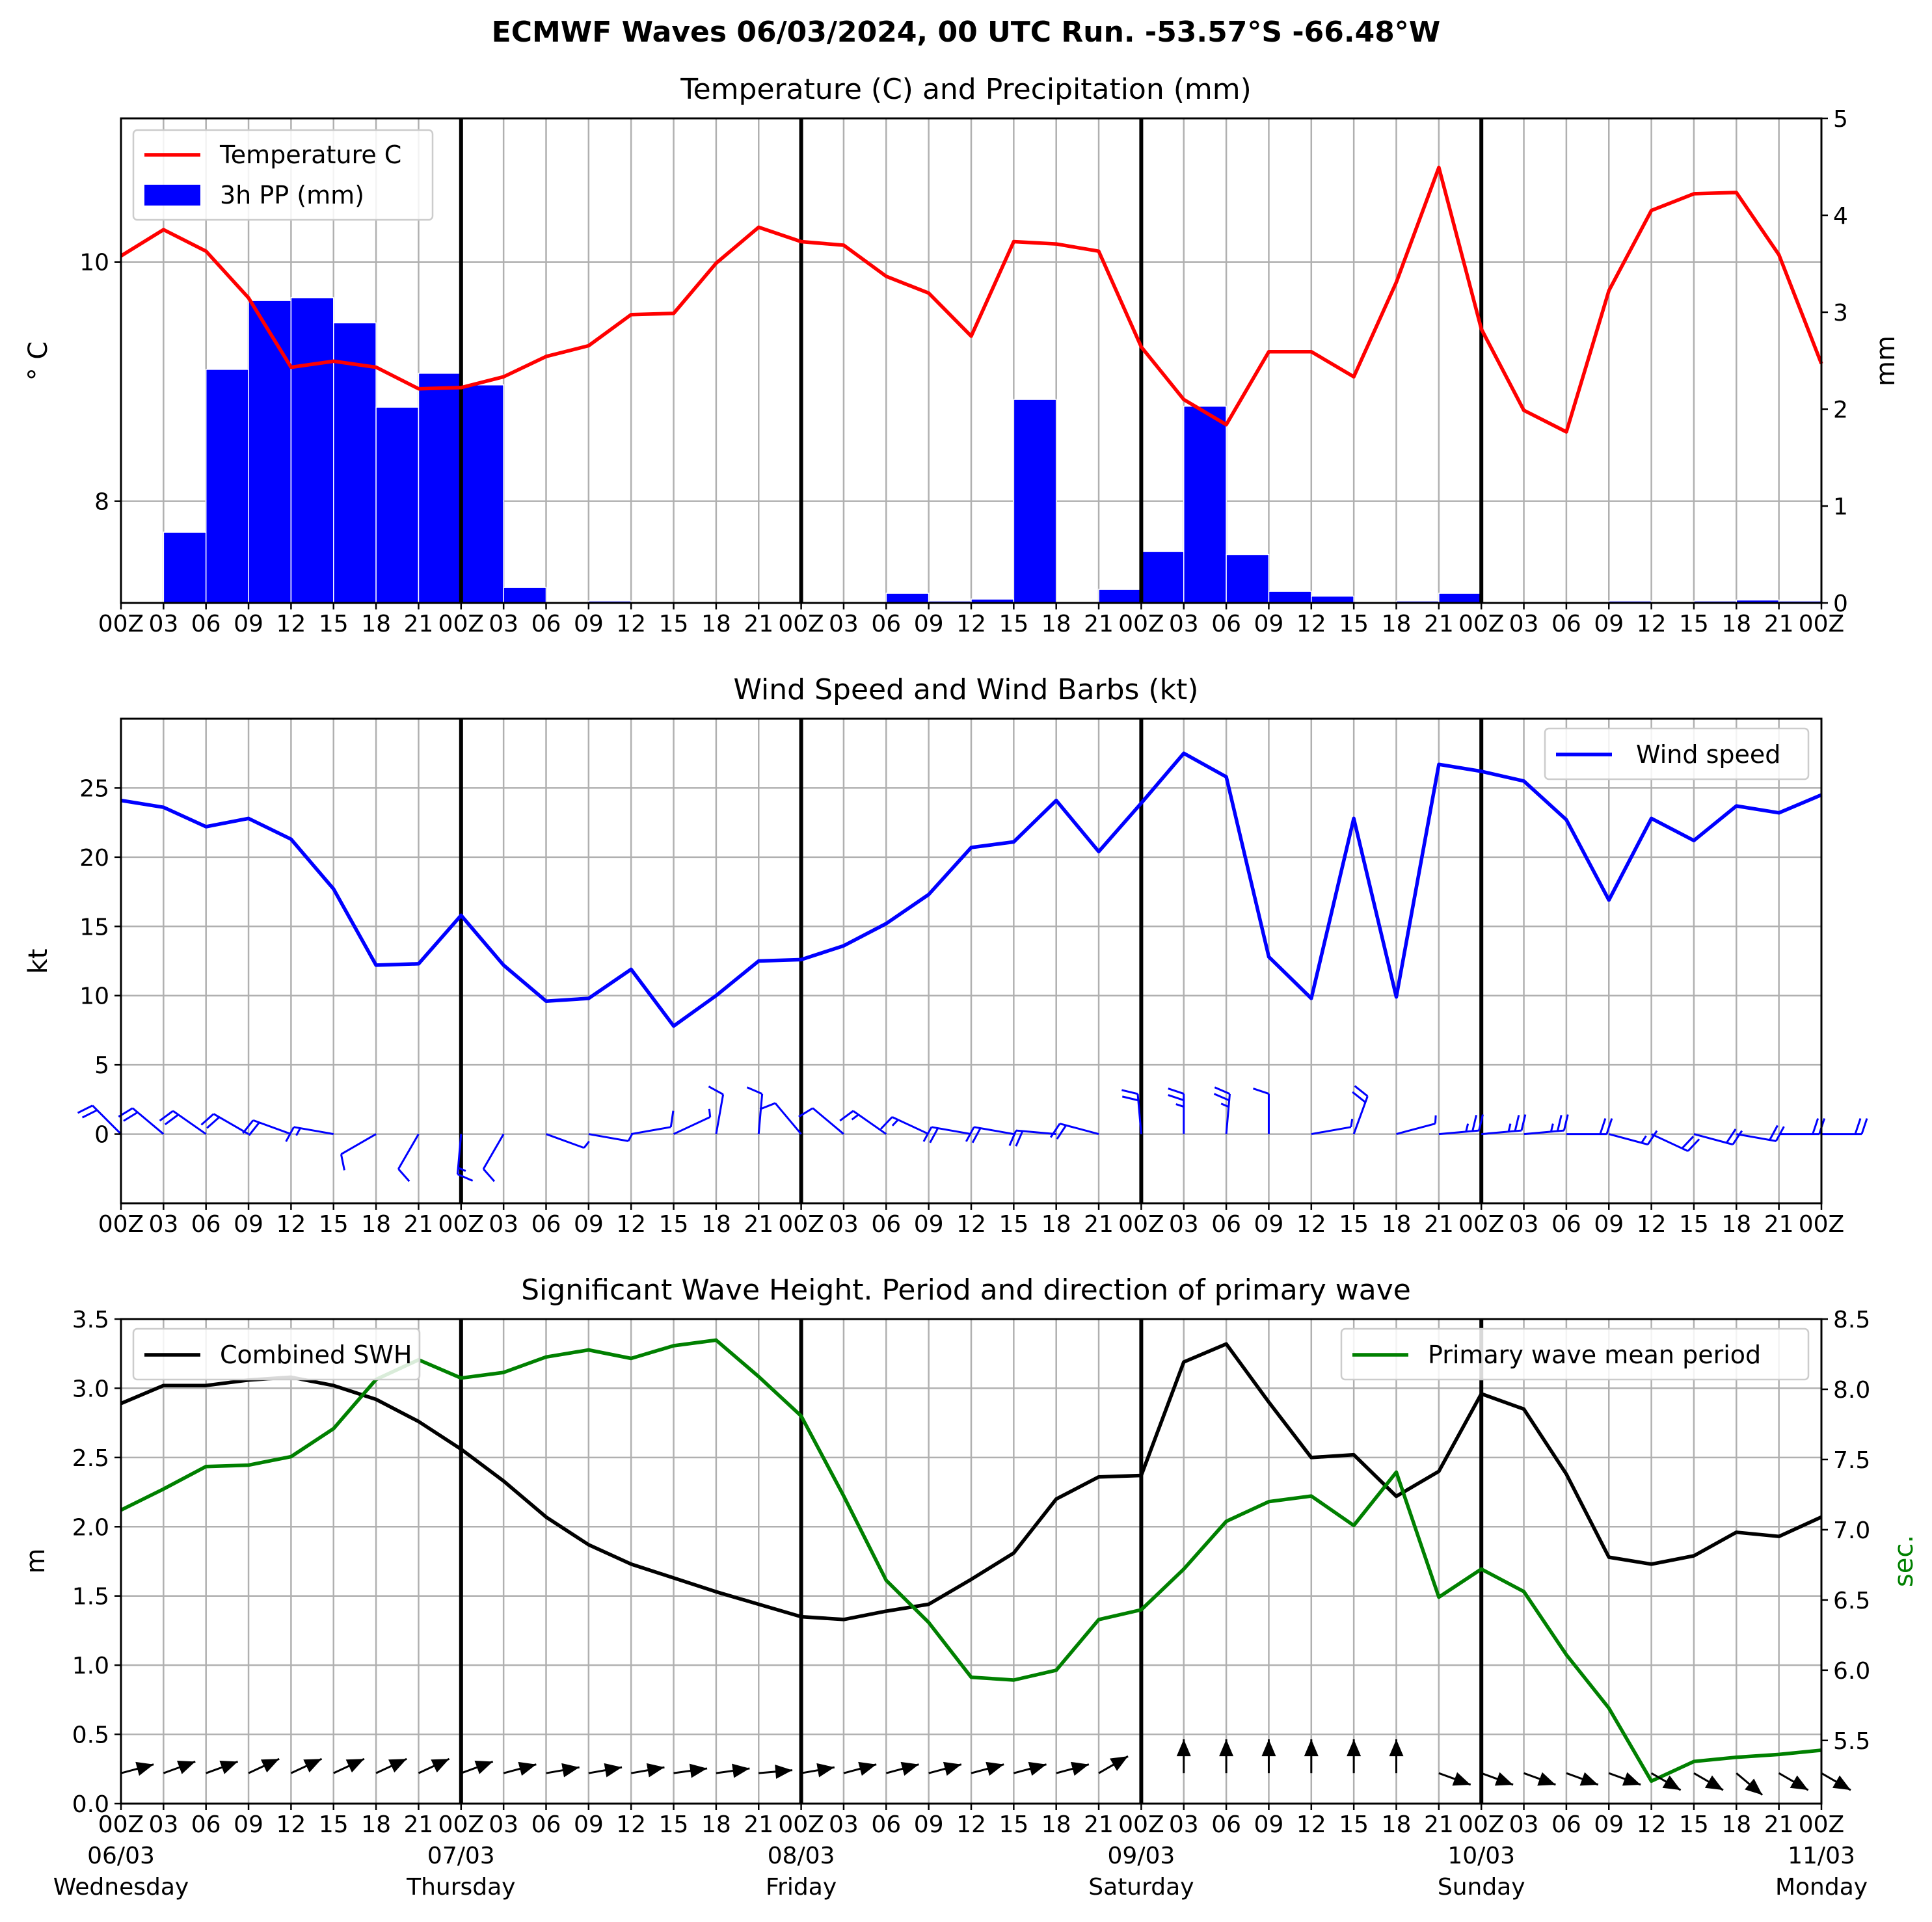 The width and height of the screenshot is (1932, 1922). Describe the element at coordinates (1141, 1856) in the screenshot. I see `date-label: 09/03` at that location.